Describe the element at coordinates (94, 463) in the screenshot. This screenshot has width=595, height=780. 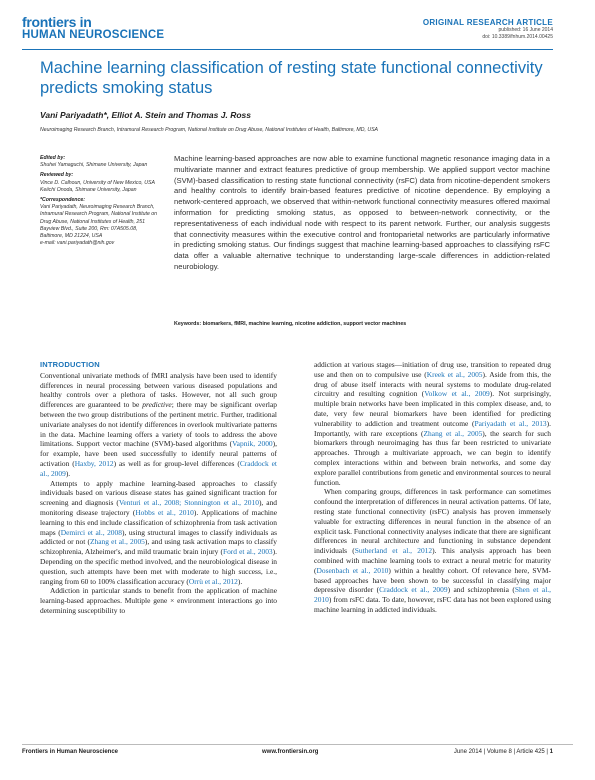
I see `citation-link: Haxby, 2012` at that location.